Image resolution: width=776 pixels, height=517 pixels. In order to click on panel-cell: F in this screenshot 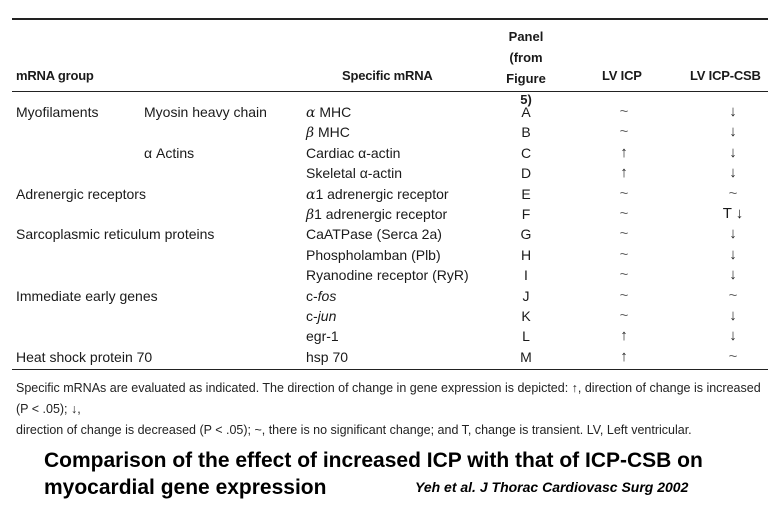, I will do `click(526, 214)`.